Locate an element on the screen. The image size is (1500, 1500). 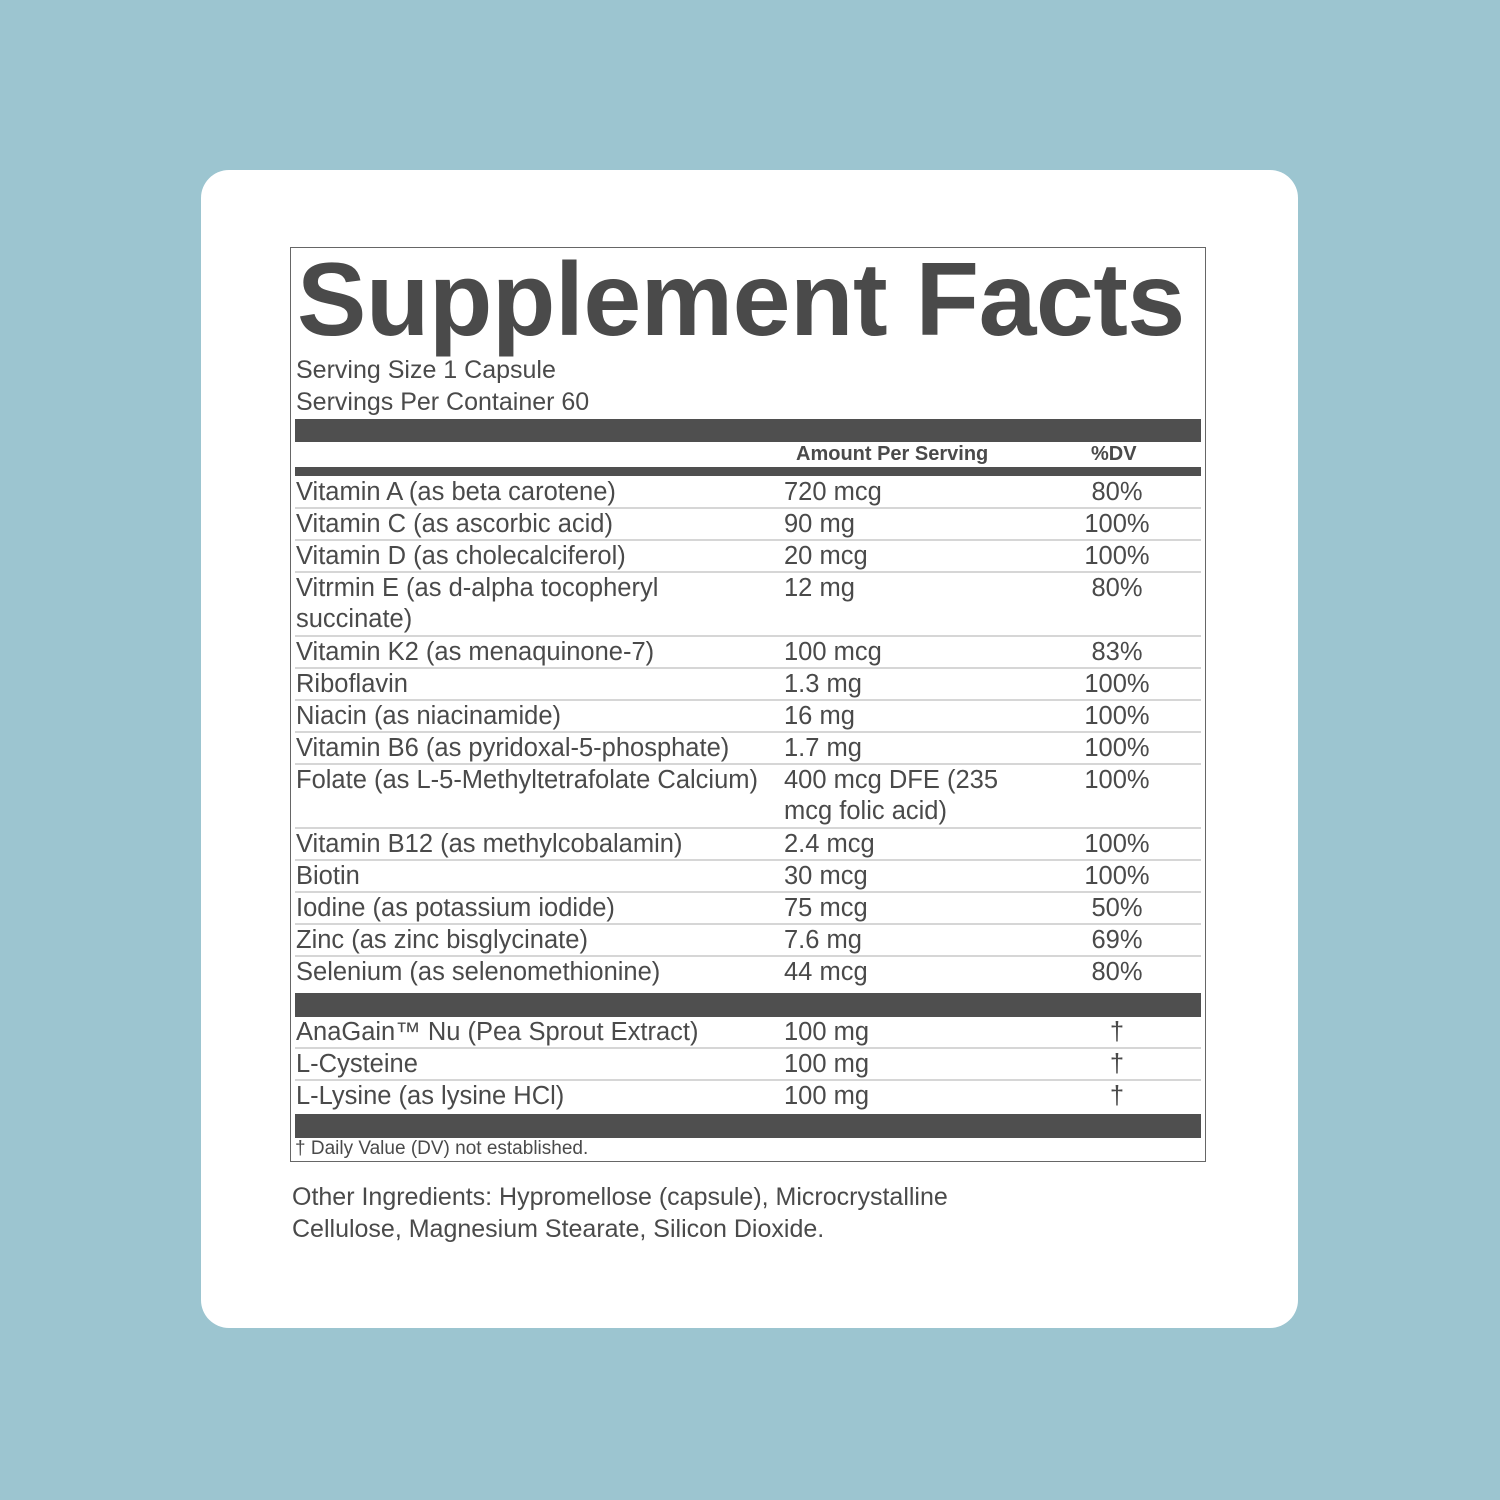
nutrient-dv: 50% is located at coordinates (1117, 908).